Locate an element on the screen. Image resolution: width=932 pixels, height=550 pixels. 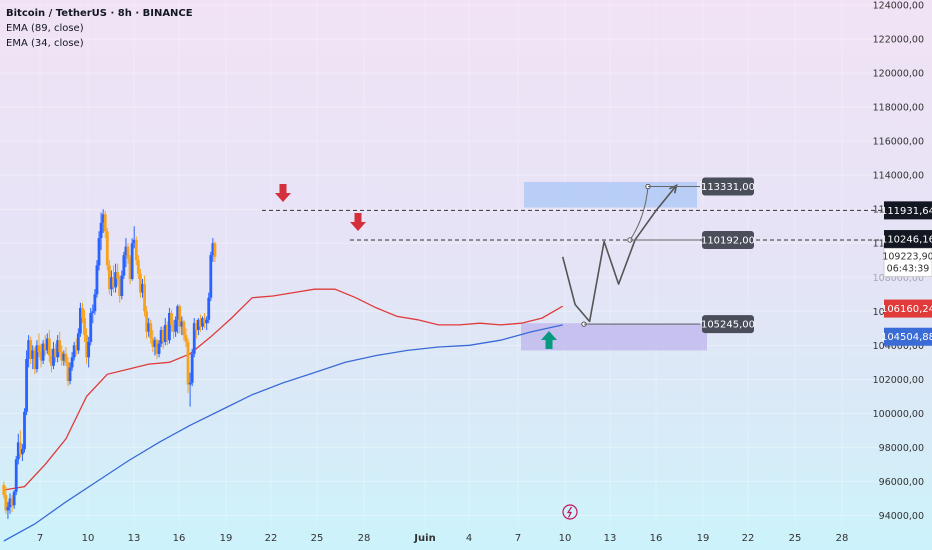
tag-ema34: 106160,24 is located at coordinates (906, 308).